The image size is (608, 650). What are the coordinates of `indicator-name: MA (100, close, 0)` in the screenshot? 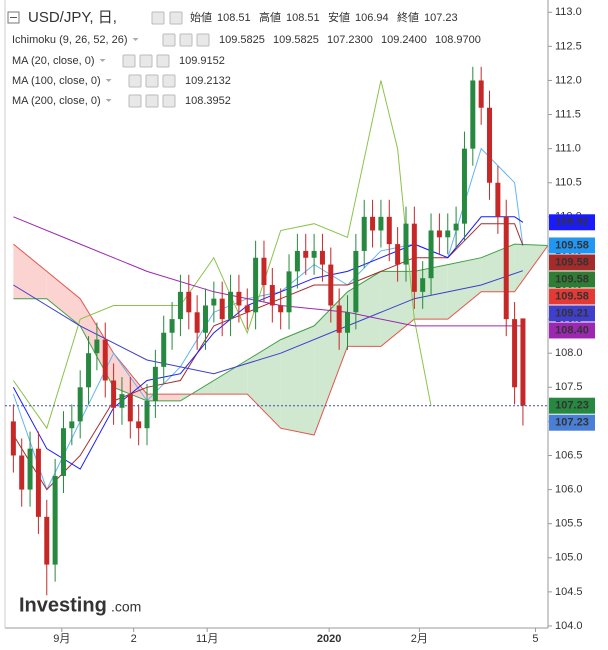 It's located at (56, 81).